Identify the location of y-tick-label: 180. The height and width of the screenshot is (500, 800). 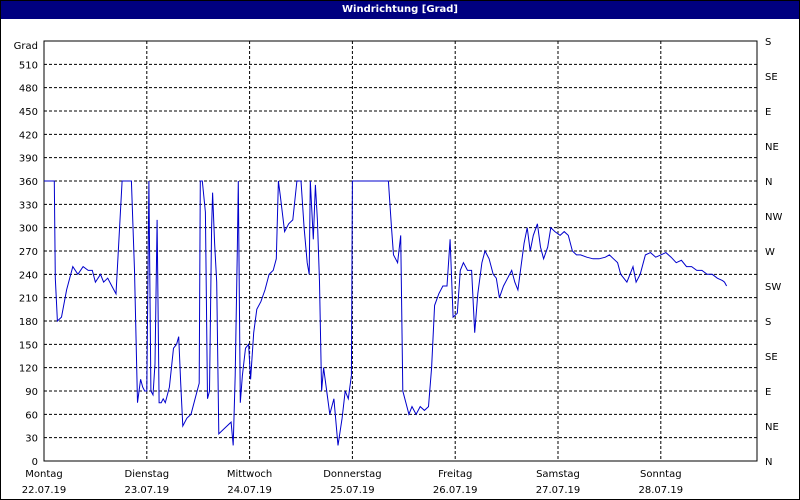
(28, 322).